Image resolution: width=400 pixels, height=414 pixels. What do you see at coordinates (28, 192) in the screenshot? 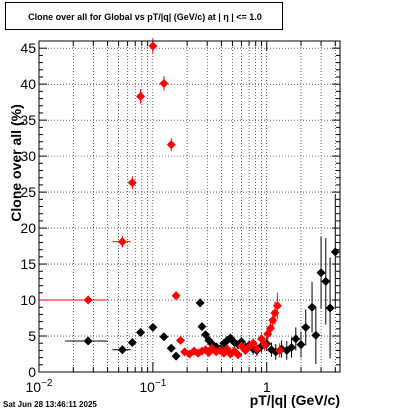
I see `y-tick-label: 25` at bounding box center [28, 192].